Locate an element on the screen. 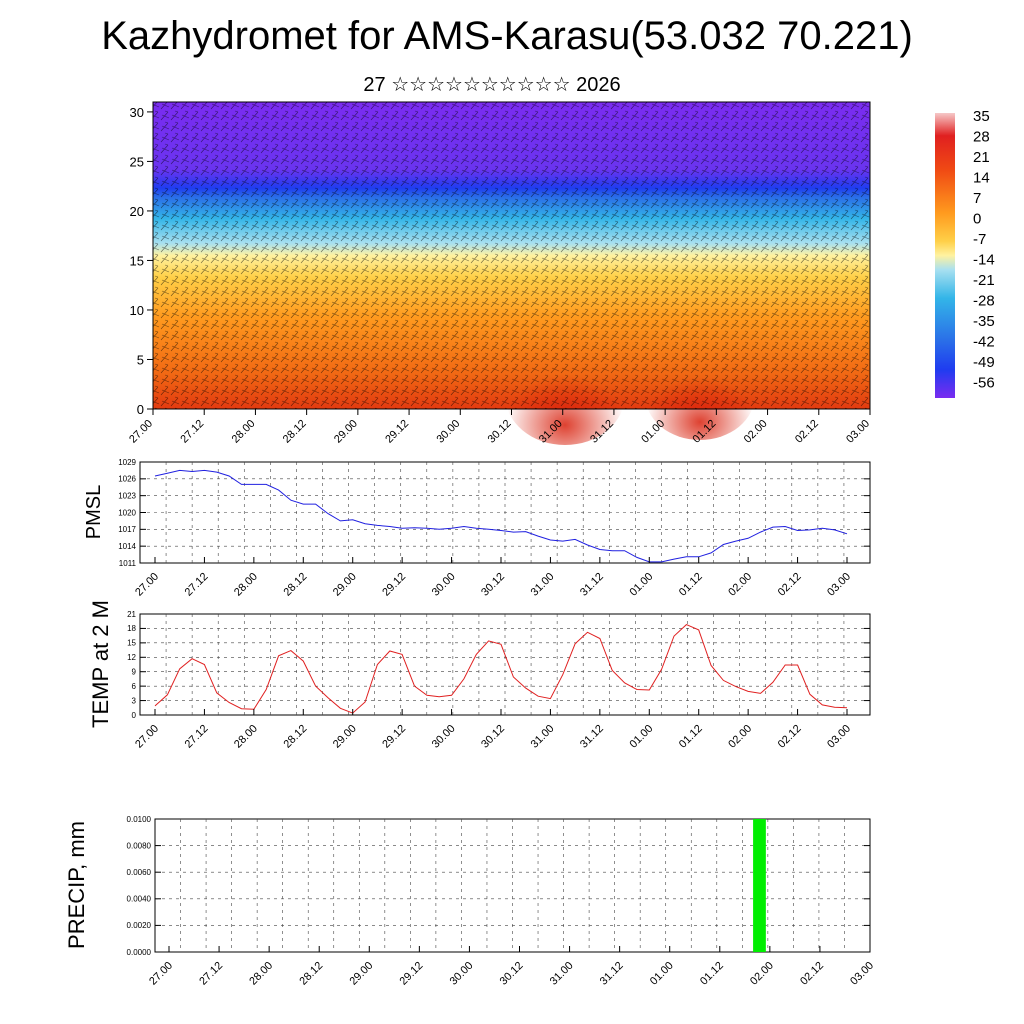 This screenshot has width=1024, height=1024. cs-x-tick-label: 03.00 is located at coordinates (858, 432).